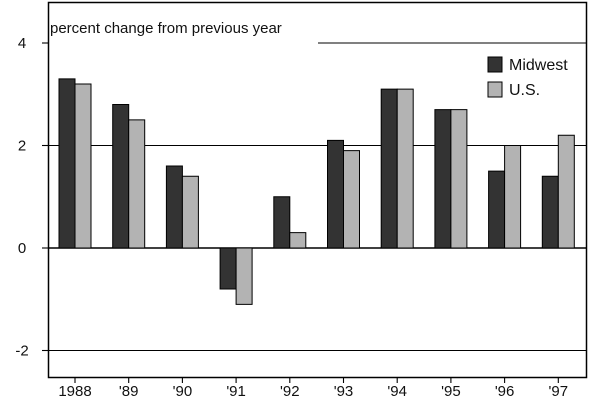 This screenshot has width=590, height=401. What do you see at coordinates (559, 391) in the screenshot?
I see `x-tick-label: '97` at bounding box center [559, 391].